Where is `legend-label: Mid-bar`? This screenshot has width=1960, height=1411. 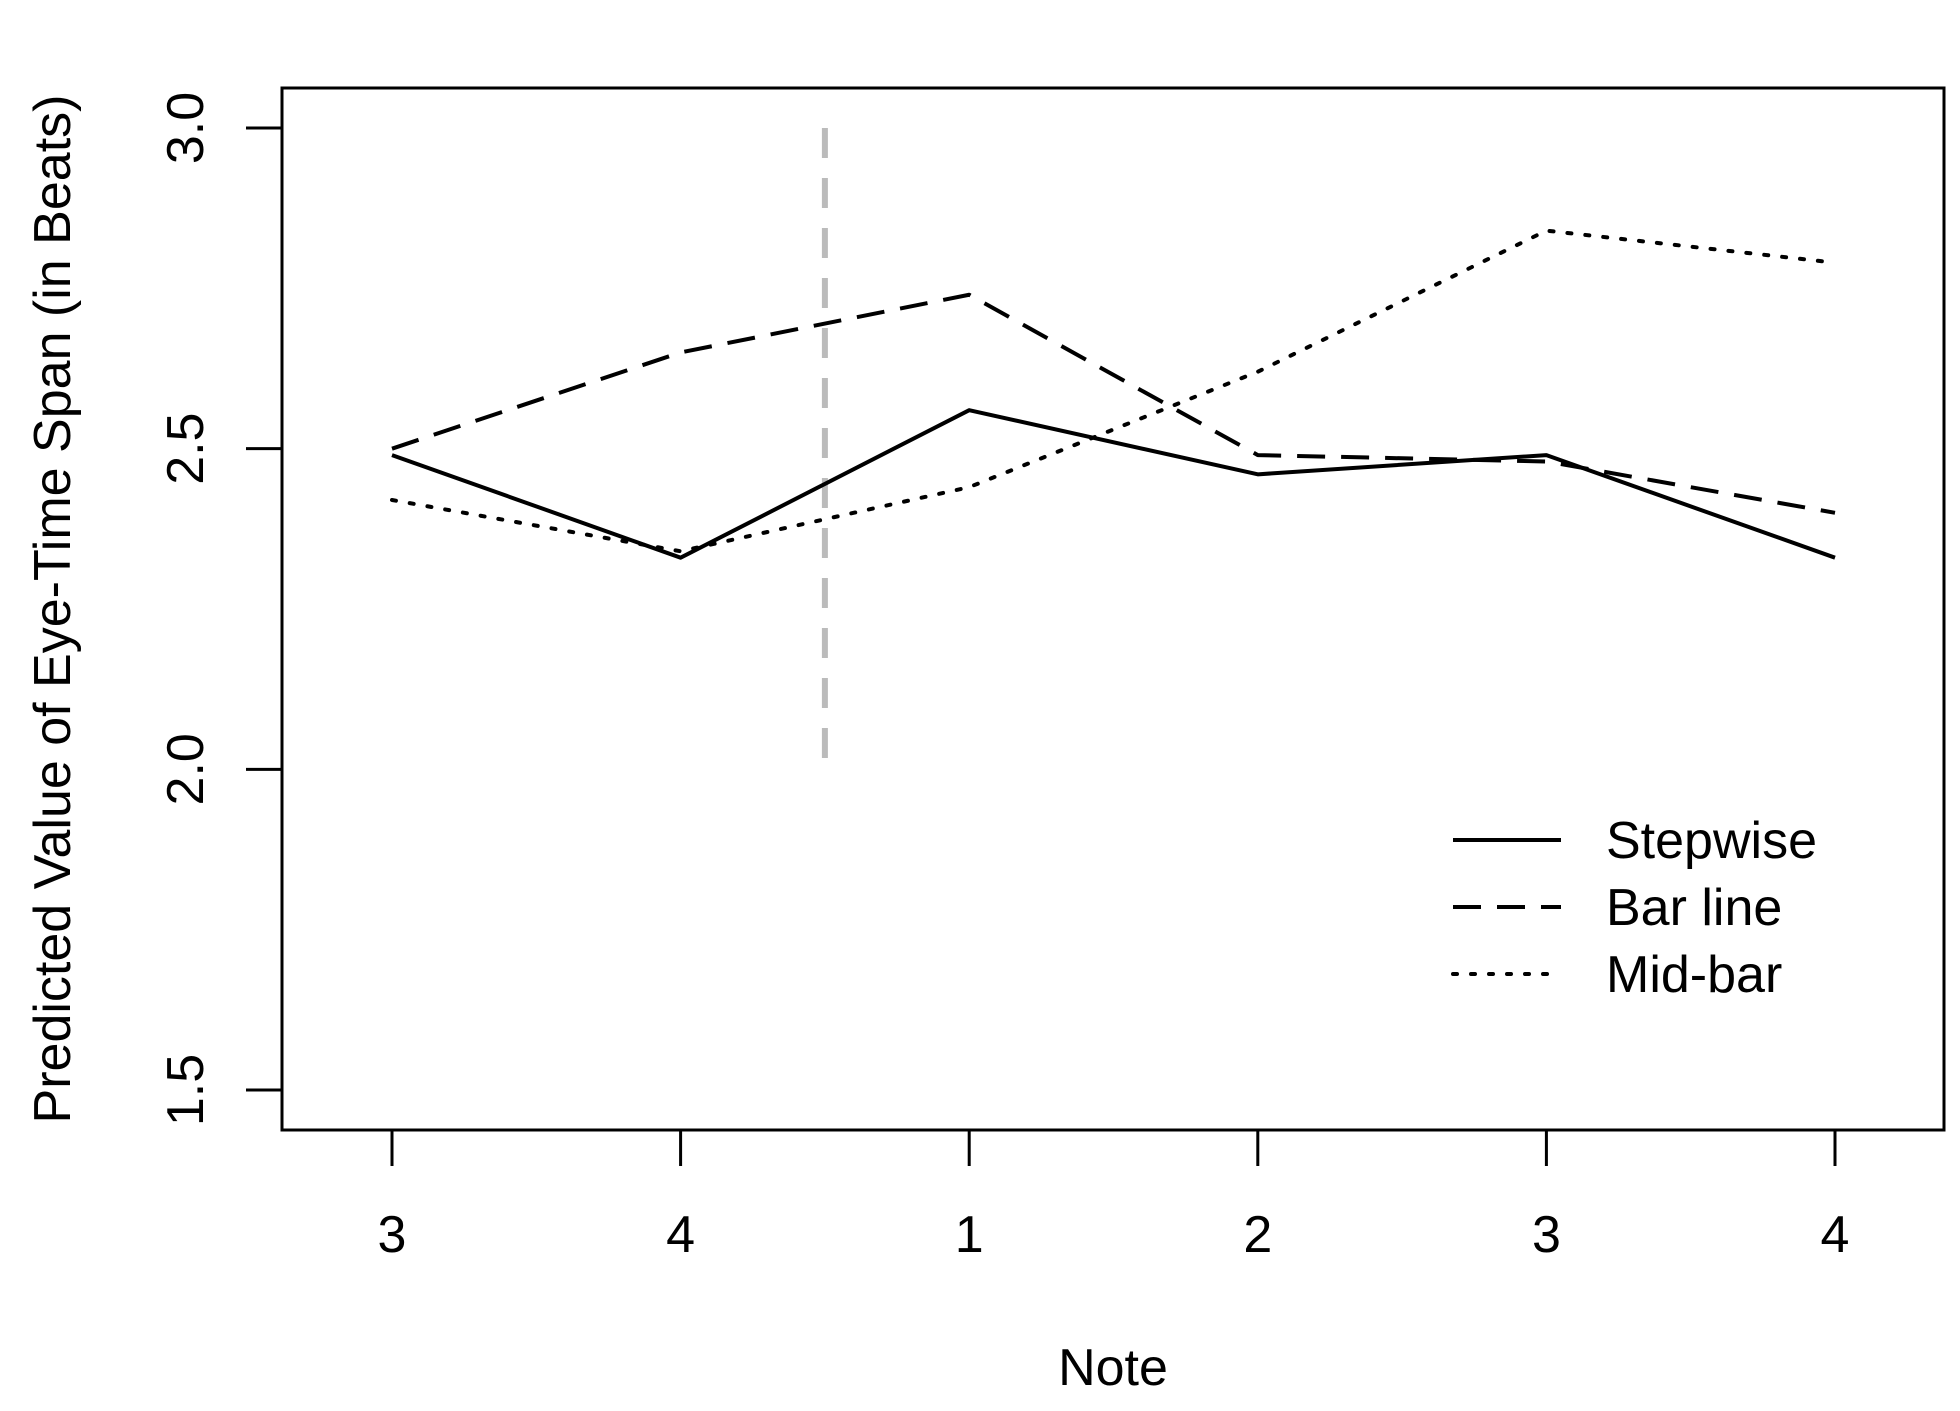
legend-label: Mid-bar is located at coordinates (1694, 975).